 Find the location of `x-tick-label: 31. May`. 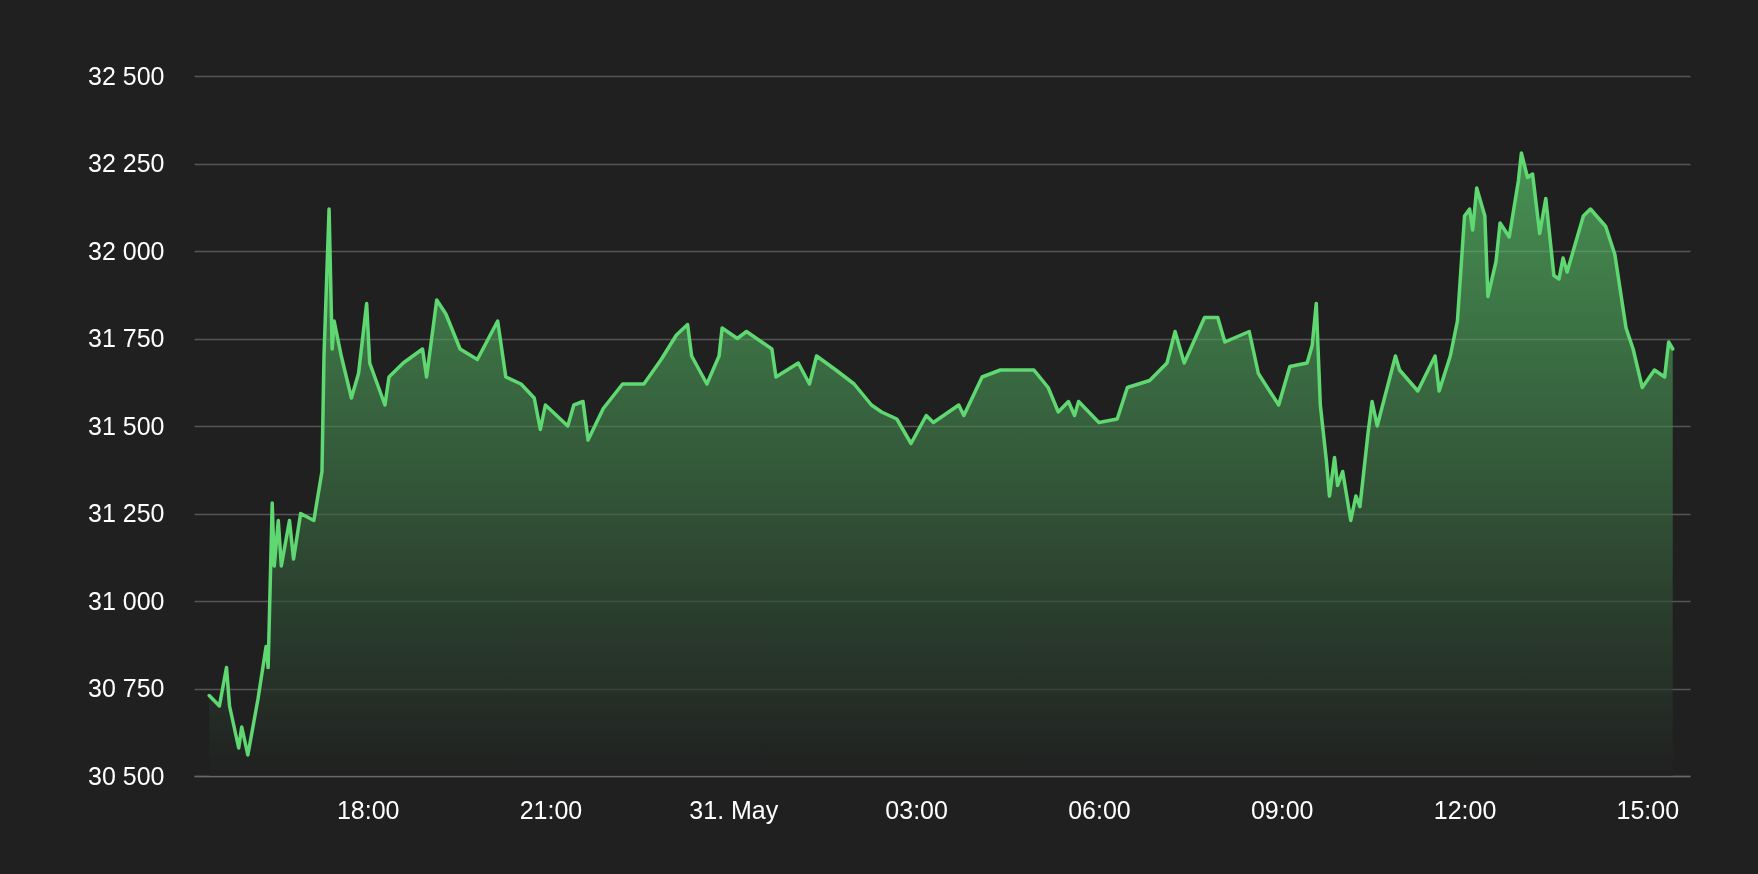

x-tick-label: 31. May is located at coordinates (734, 809).